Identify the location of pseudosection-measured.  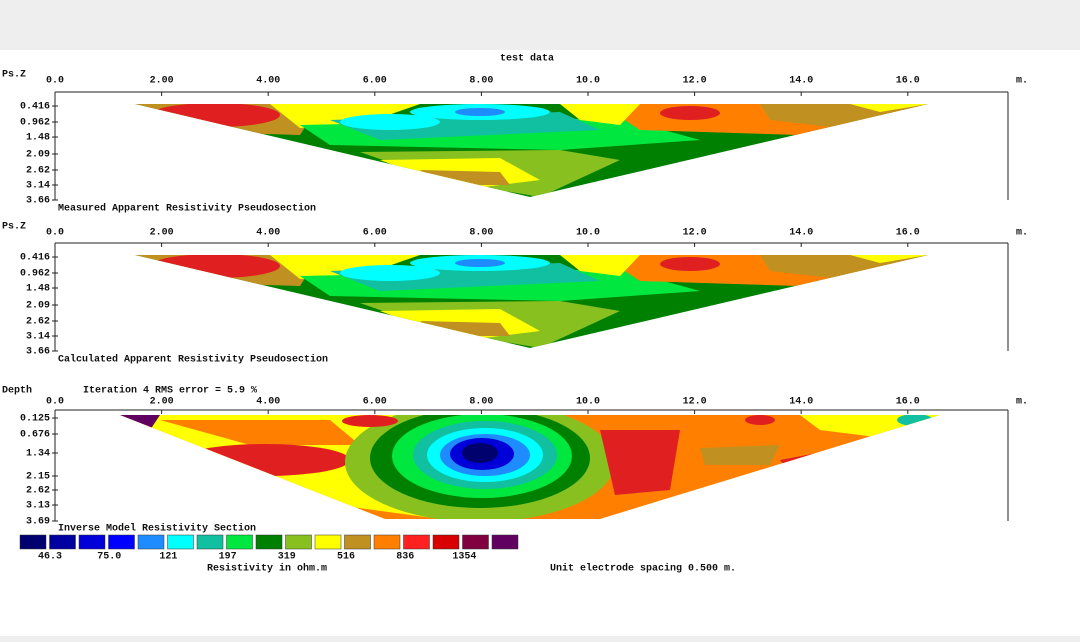
(530, 150).